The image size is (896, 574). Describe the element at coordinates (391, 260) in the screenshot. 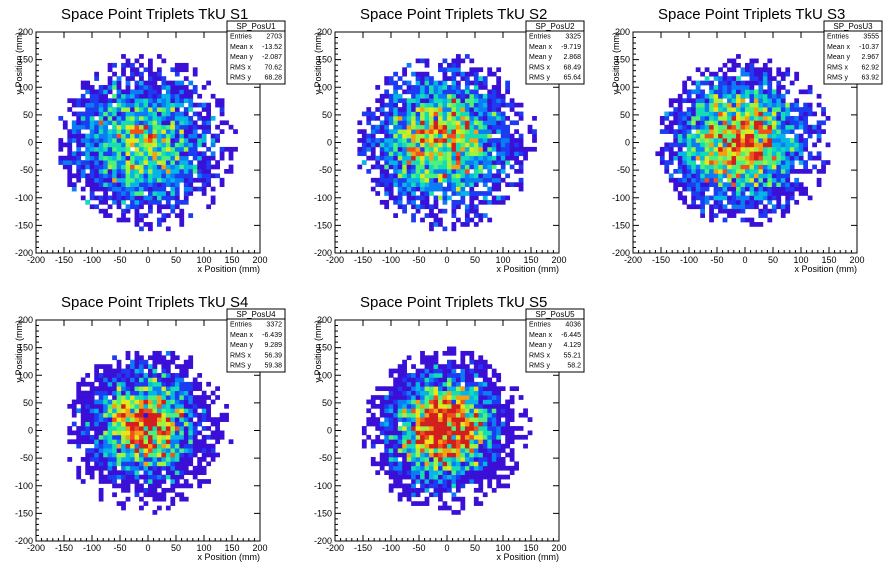

I see `x-tick-label: -100` at that location.